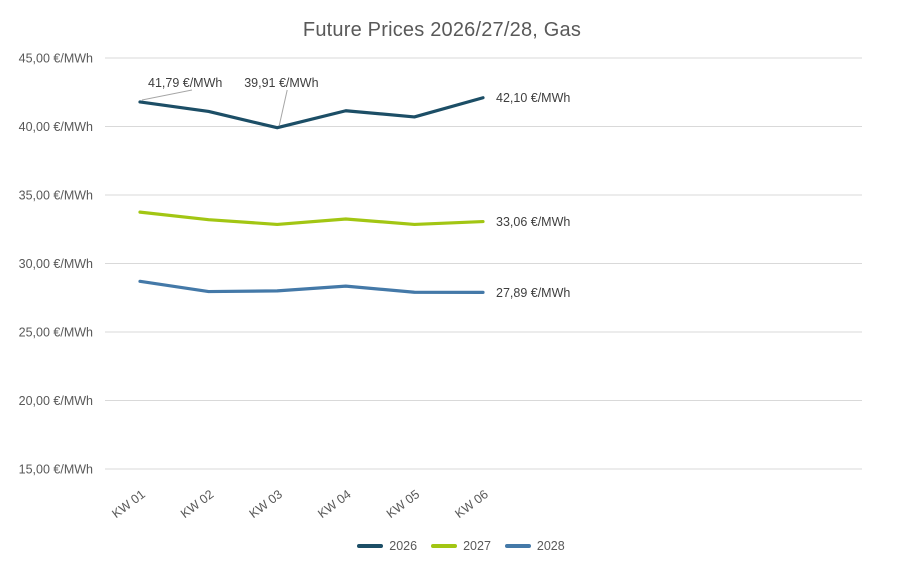 Image resolution: width=922 pixels, height=567 pixels. What do you see at coordinates (185, 83) in the screenshot?
I see `data-point-label: 41,79 €/MWh` at bounding box center [185, 83].